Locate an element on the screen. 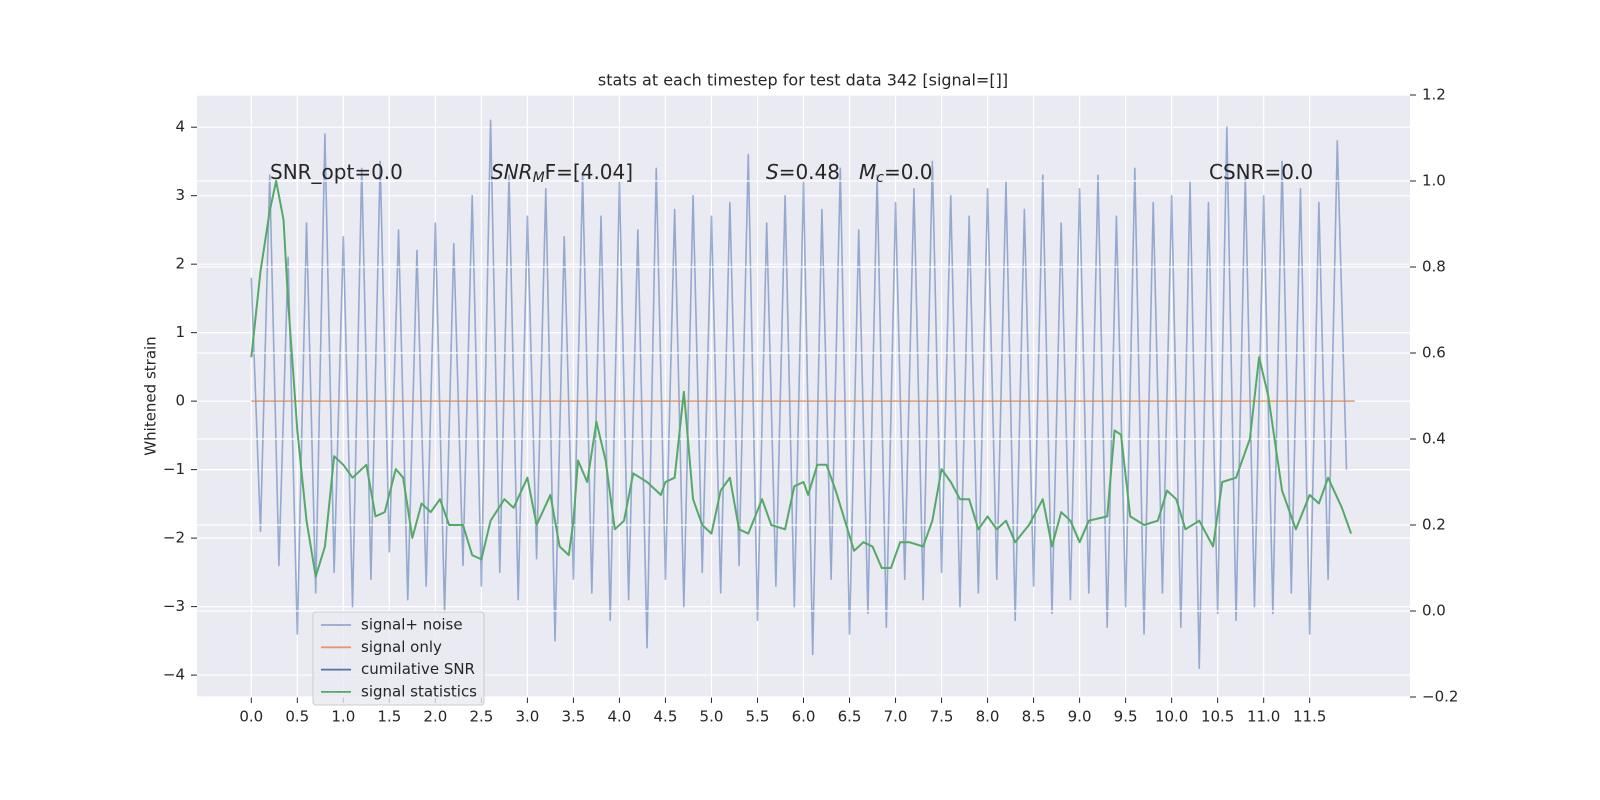 Image resolution: width=1600 pixels, height=800 pixels. y-tick-label: −2 is located at coordinates (174, 538).